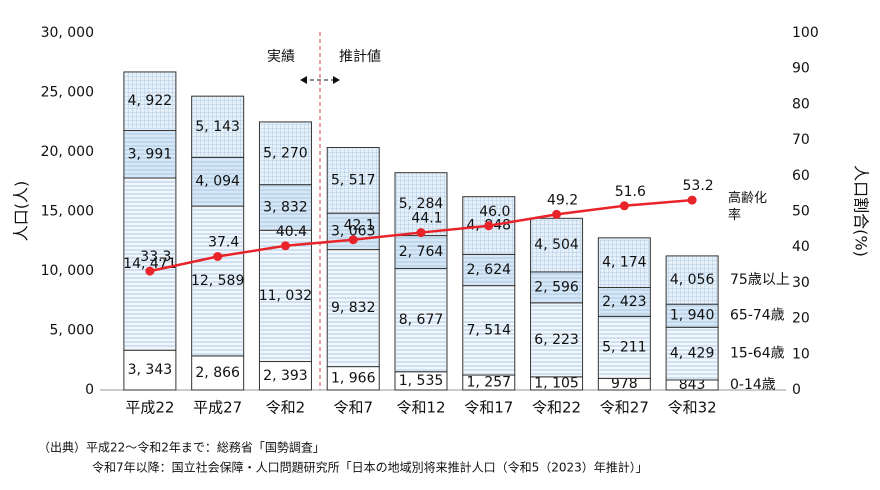  I want to click on y-tick-label: 0, so click(89, 390).